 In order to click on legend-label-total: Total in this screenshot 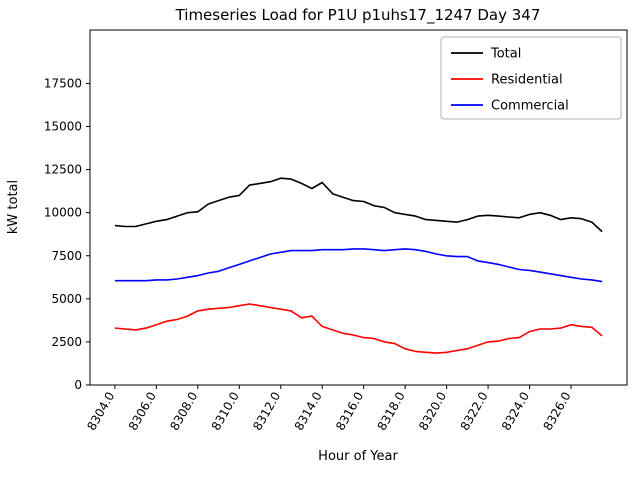, I will do `click(505, 54)`.